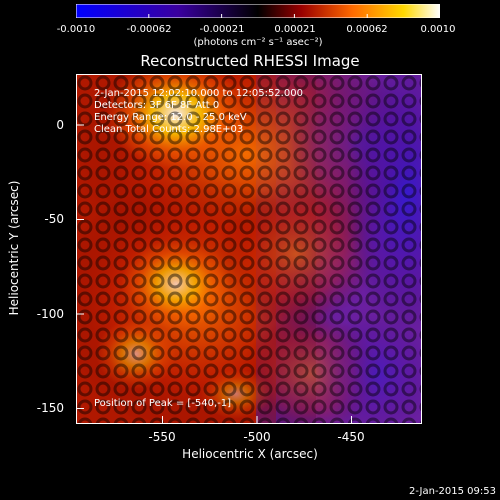 This screenshot has height=500, width=500. Describe the element at coordinates (163, 403) in the screenshot. I see `peak-position-label: Position of Peak = [-540,-1]` at that location.